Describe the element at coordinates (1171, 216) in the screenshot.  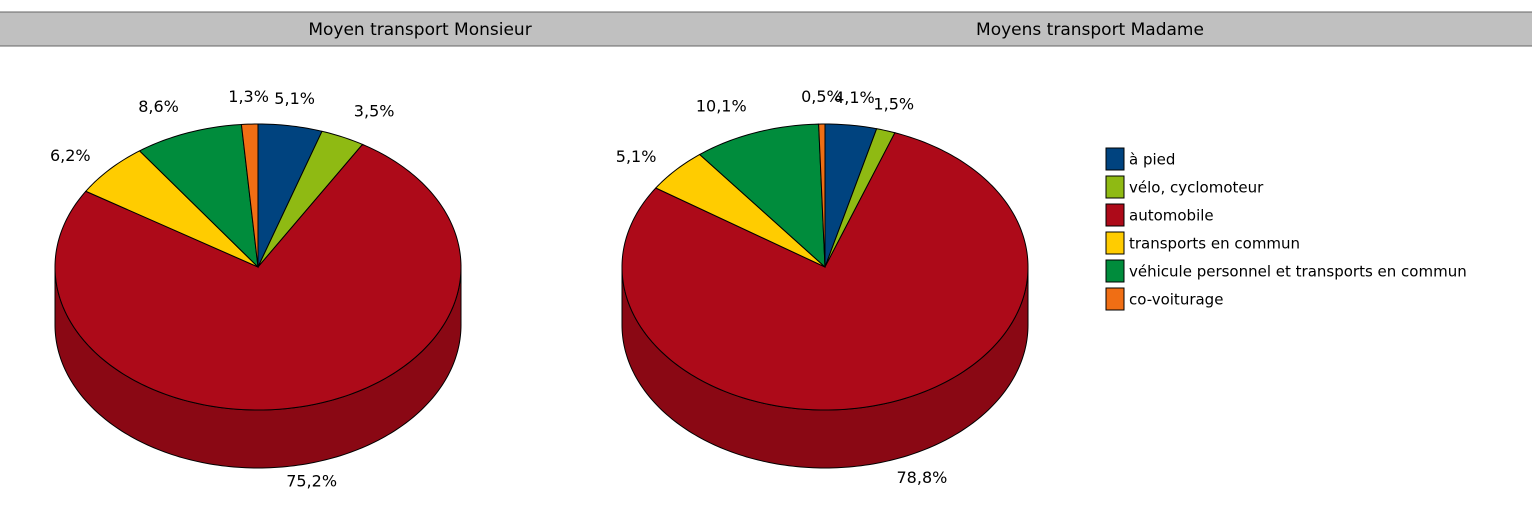
I see `legend-label: automobile` at that location.